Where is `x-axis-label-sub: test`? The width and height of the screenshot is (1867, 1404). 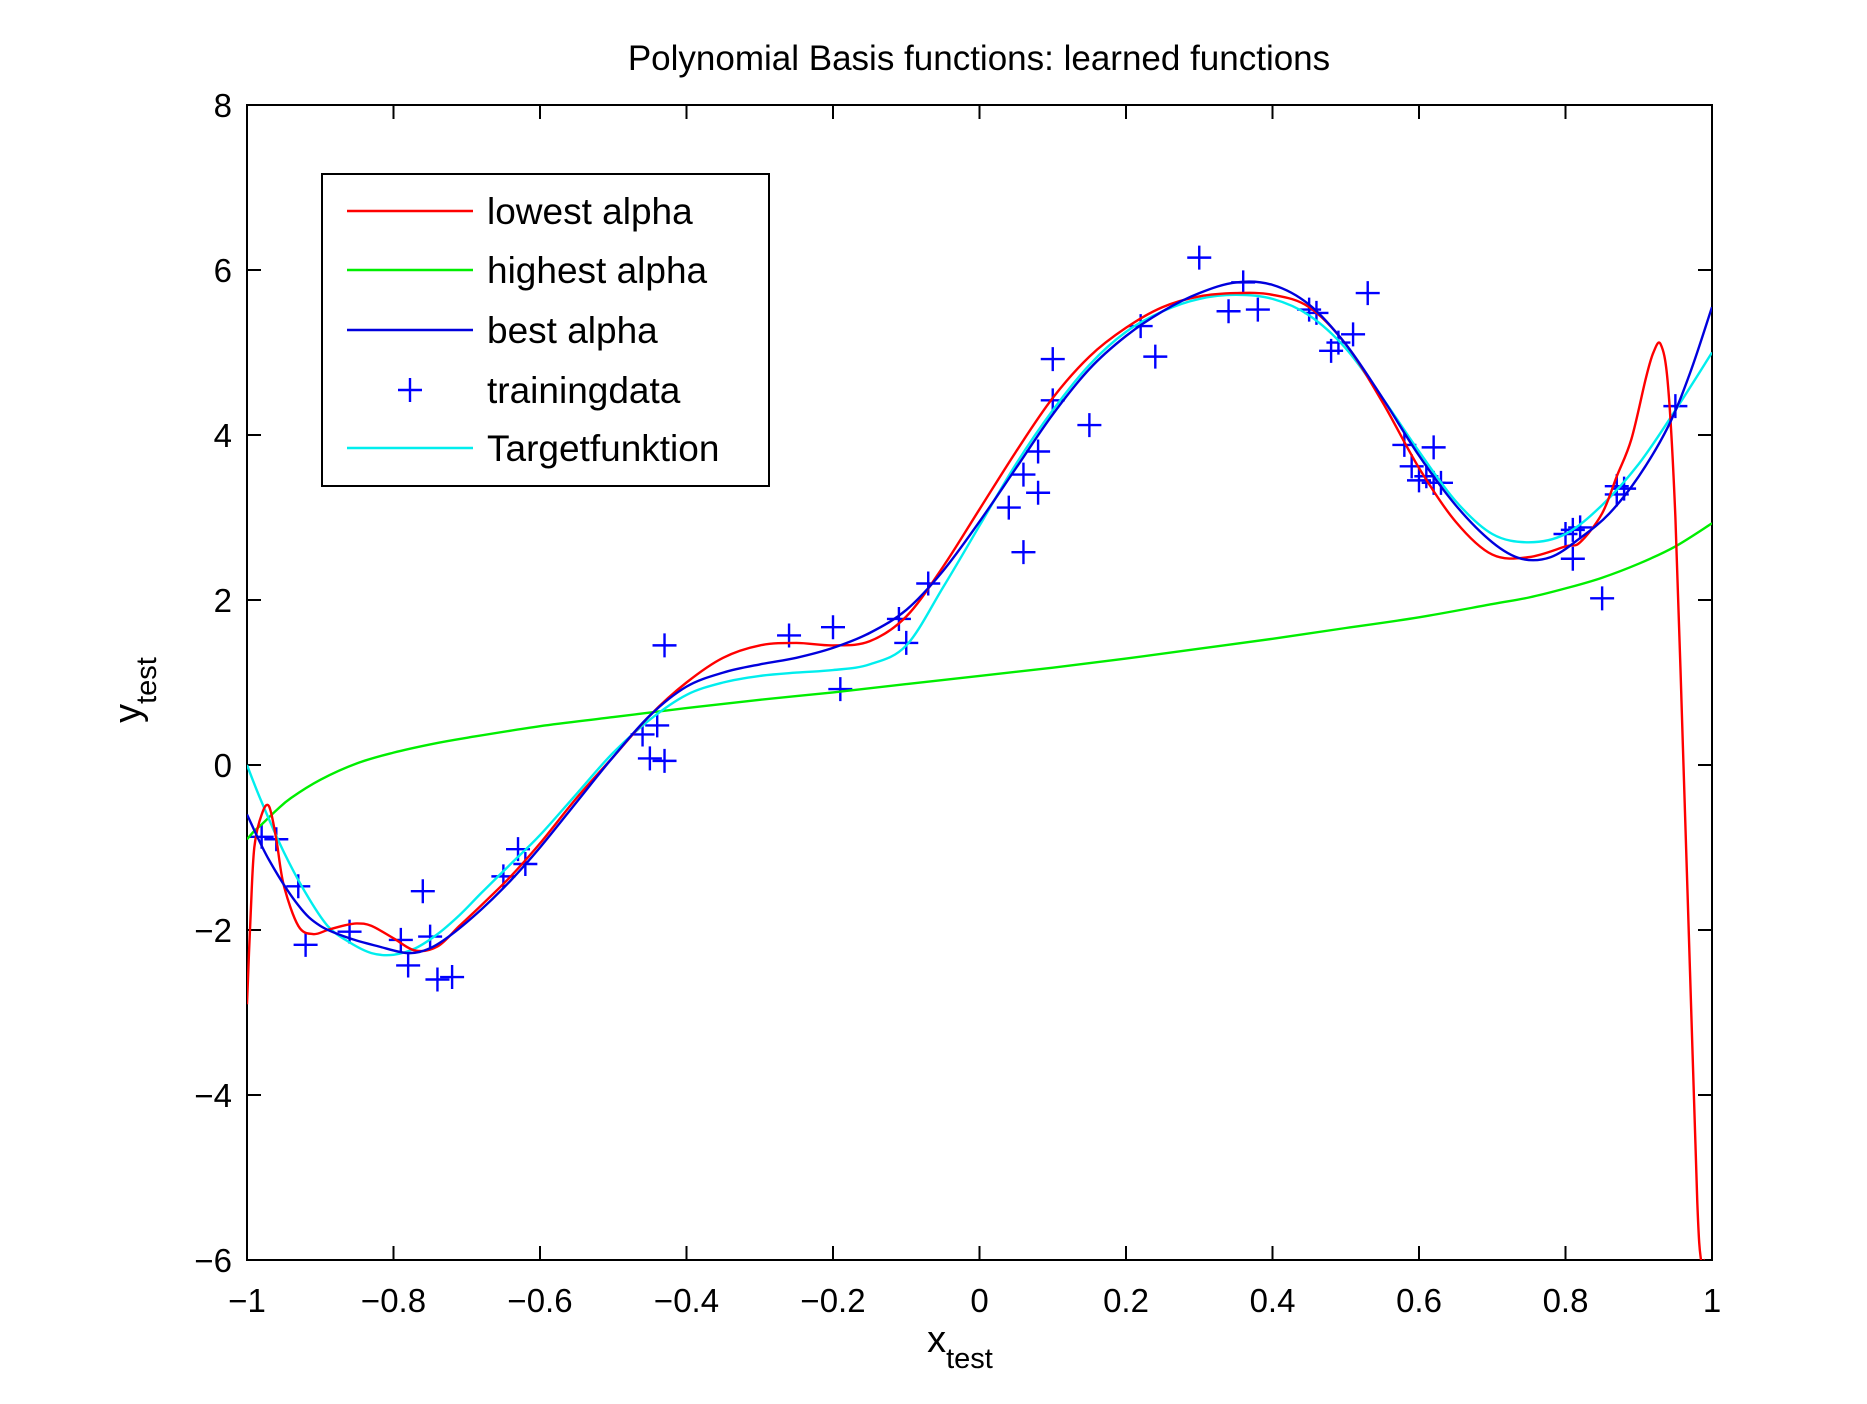
x-axis-label-sub: test is located at coordinates (969, 1359).